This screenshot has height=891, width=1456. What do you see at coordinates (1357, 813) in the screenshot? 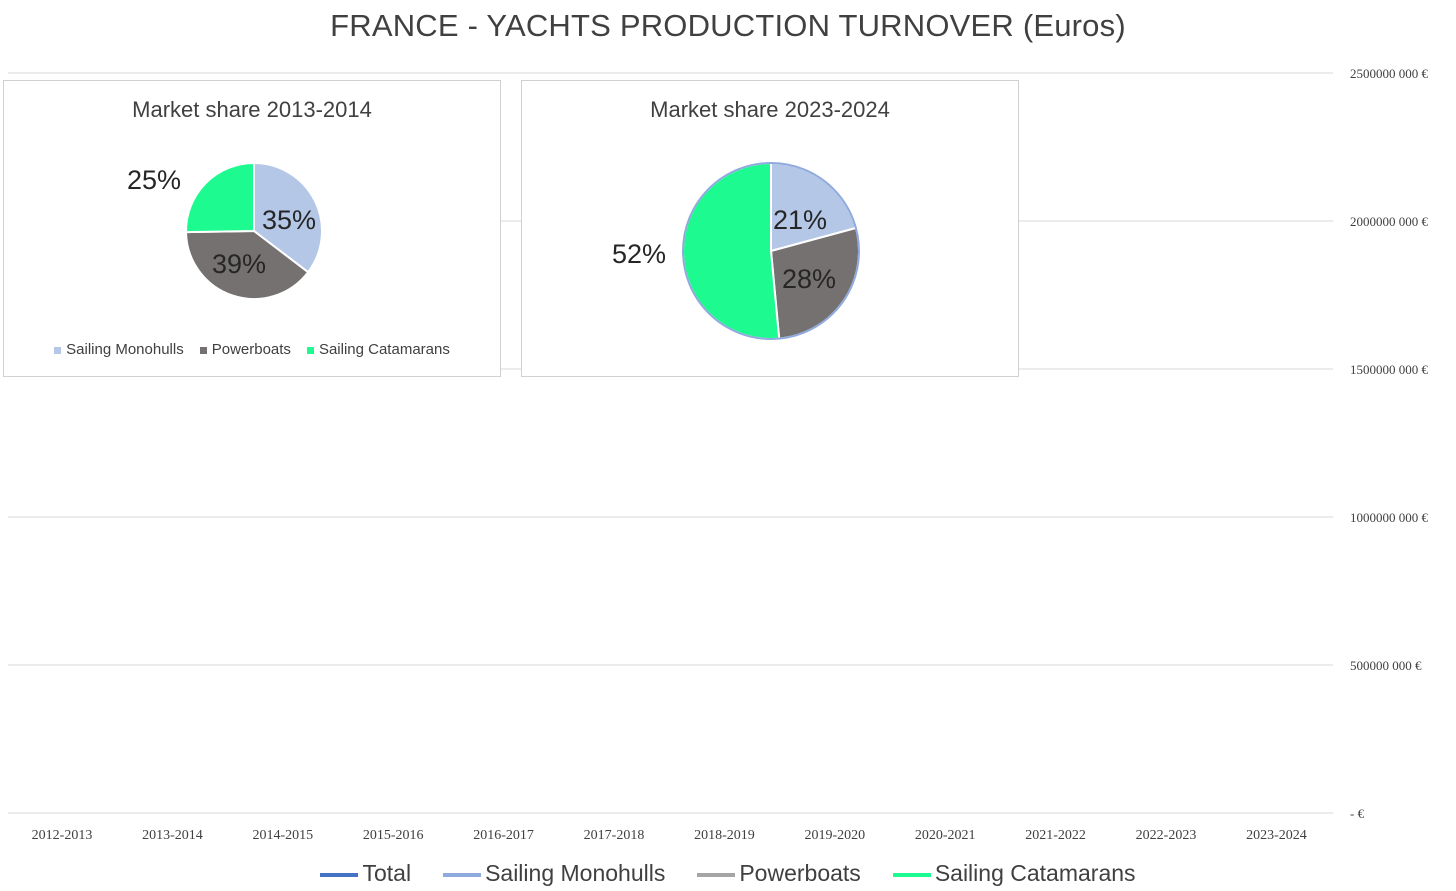
I see `y-tick-label: - €` at bounding box center [1357, 813].